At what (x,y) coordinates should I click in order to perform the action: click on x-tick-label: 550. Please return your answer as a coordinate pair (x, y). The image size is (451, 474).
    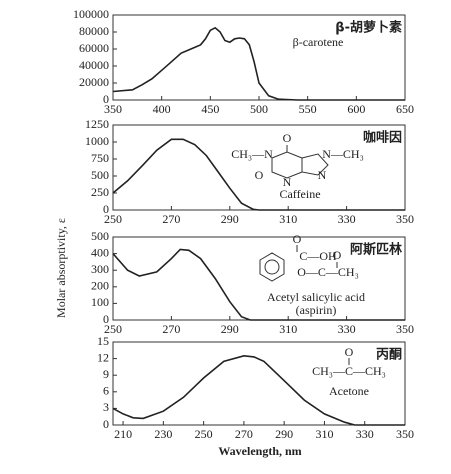
    Looking at the image, I should click on (308, 109).